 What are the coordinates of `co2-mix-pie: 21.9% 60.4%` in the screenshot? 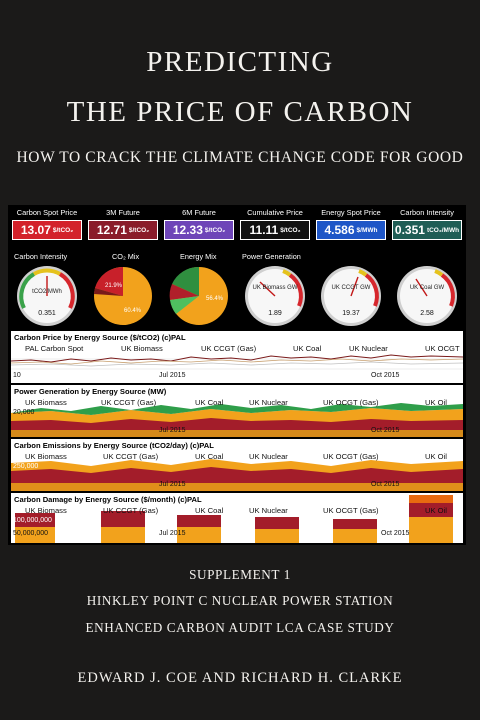 It's located at (123, 295).